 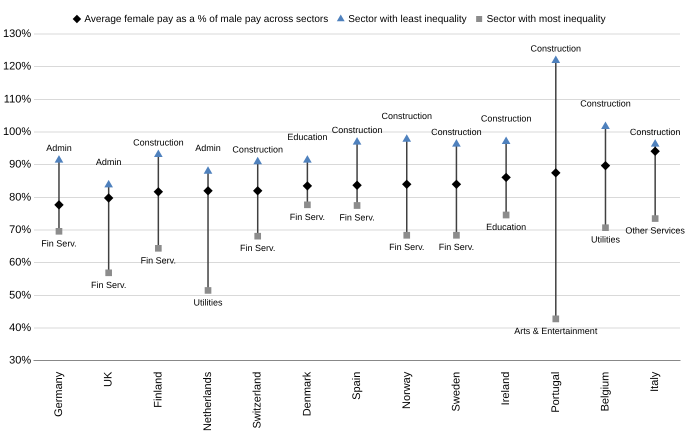 What do you see at coordinates (158, 390) in the screenshot?
I see `x-tick-label: Finland` at bounding box center [158, 390].